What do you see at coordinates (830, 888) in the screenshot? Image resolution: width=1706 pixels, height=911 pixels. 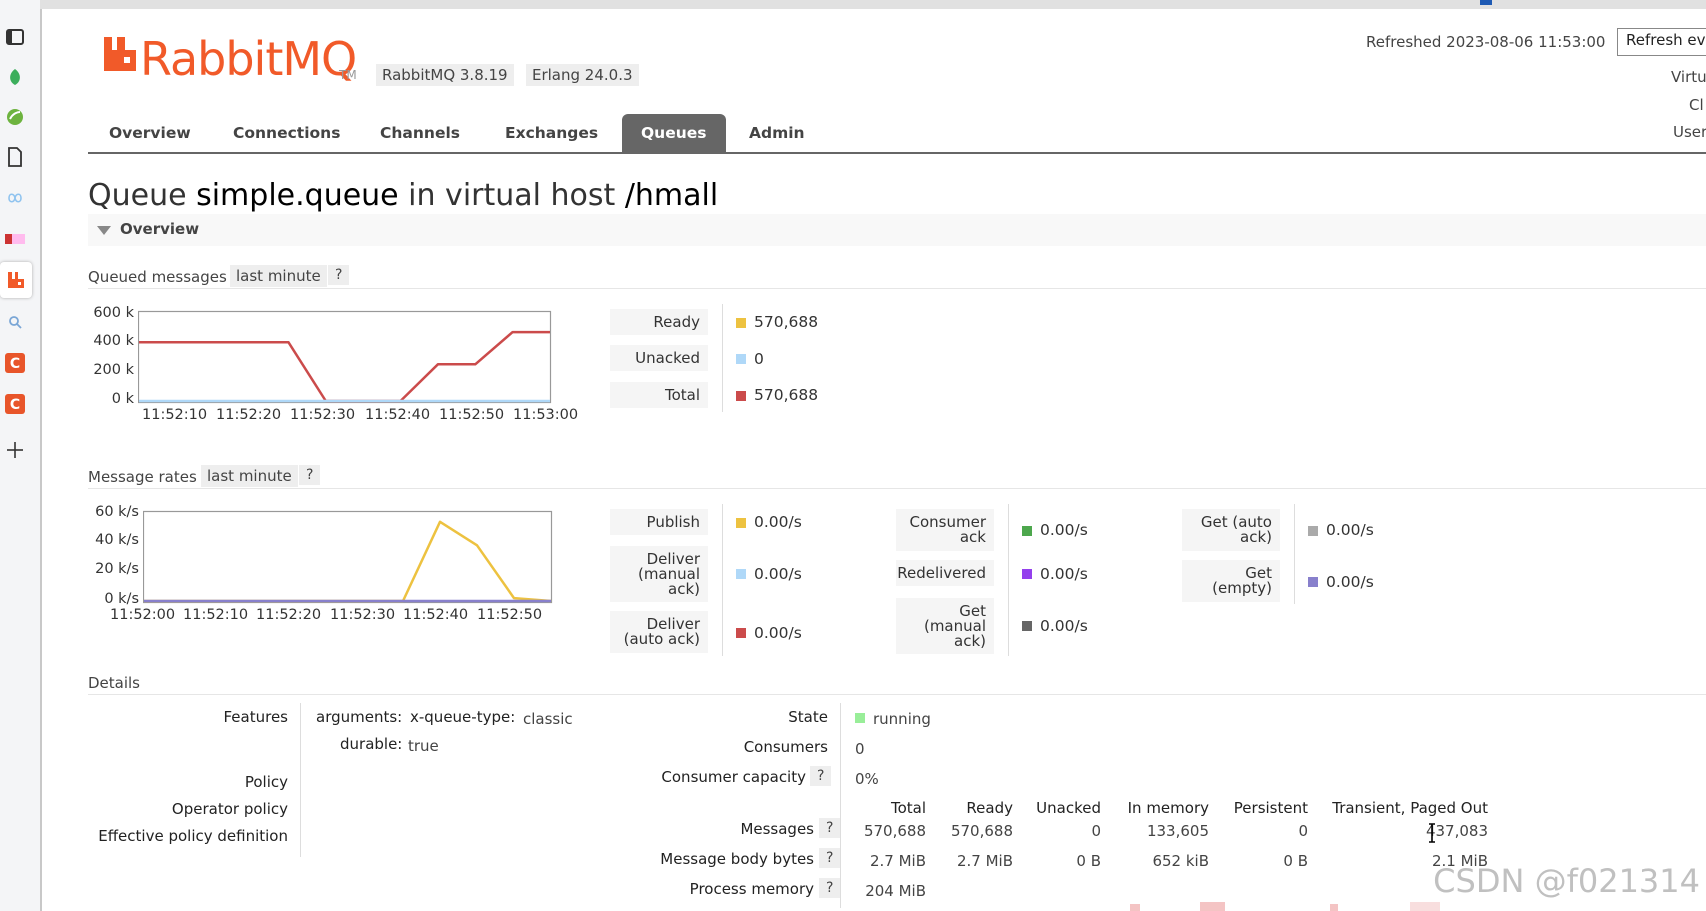 I see `memory-help-button: ?` at bounding box center [830, 888].